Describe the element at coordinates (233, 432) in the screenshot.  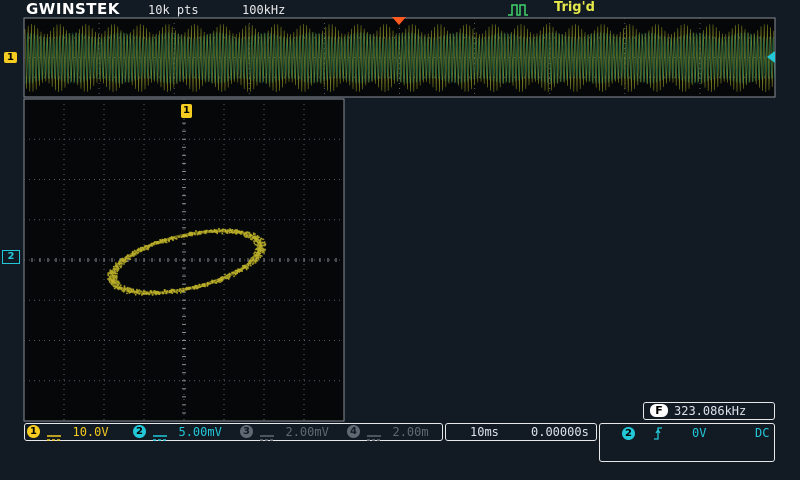
I see `channel-status-bar: 1 10.0V 2 5.00mV 3 2.00mV 4 2.00m` at that location.